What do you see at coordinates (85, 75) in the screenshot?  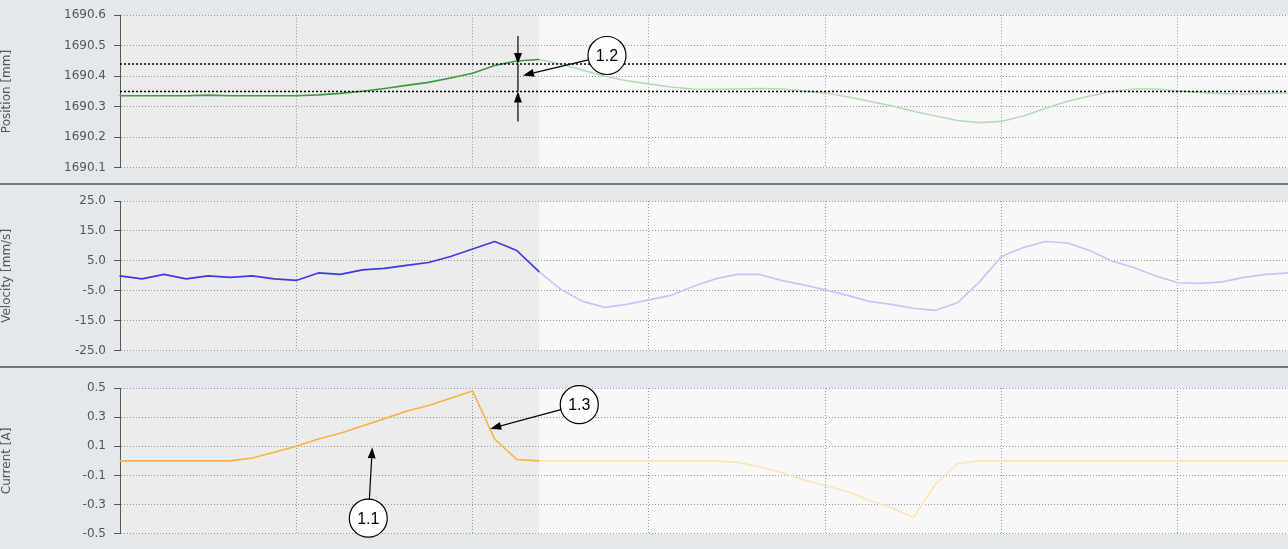 I see `y-tick-label: 1690.4` at bounding box center [85, 75].